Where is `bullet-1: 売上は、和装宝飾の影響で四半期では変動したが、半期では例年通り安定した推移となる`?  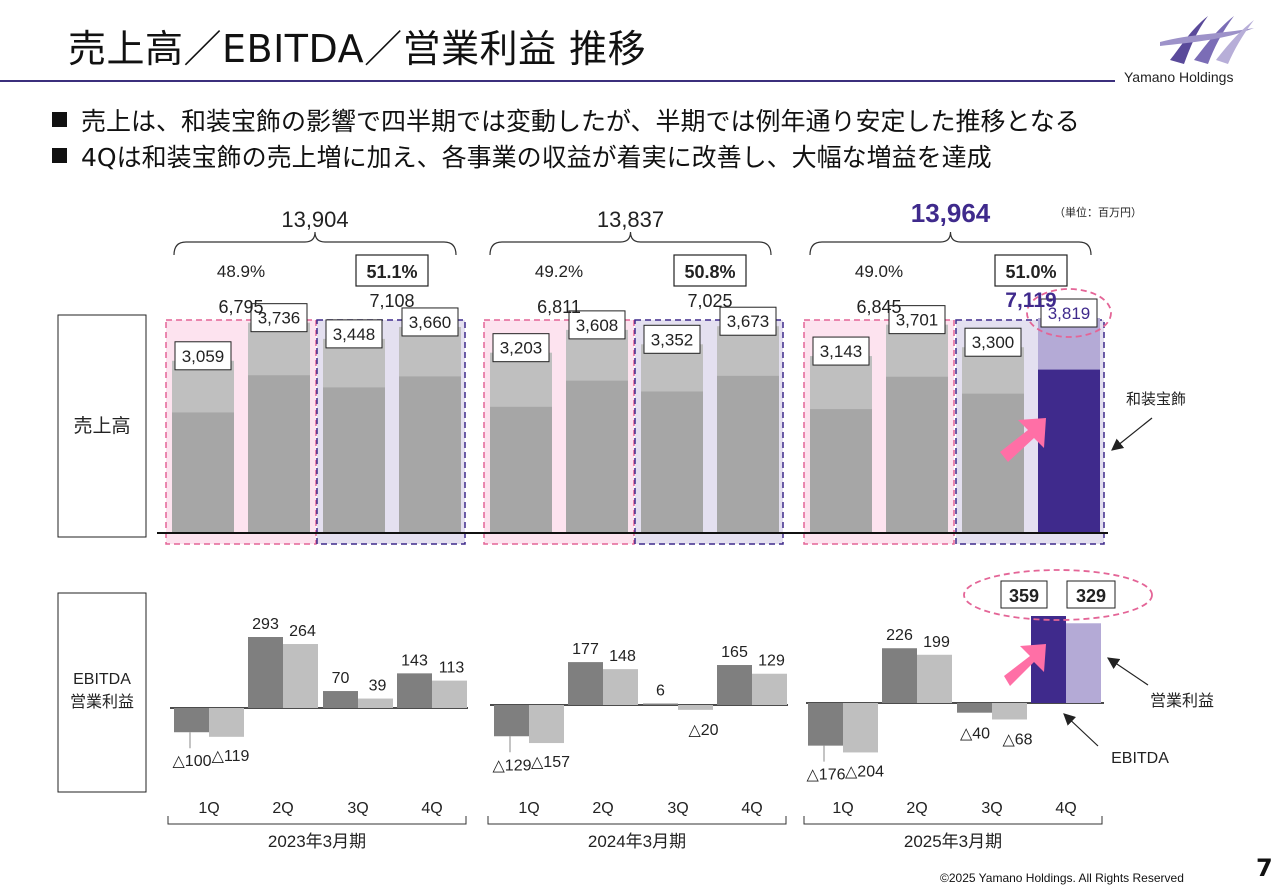
bullet-1: 売上は、和装宝飾の影響で四半期では変動したが、半期では例年通り安定した推移となる is located at coordinates (566, 120).